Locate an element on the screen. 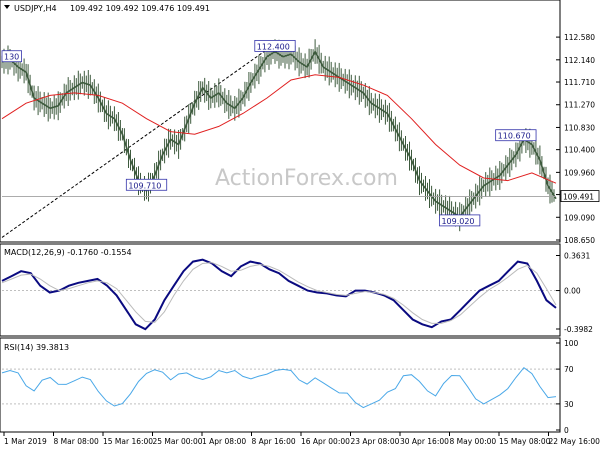  price-ytick: 110.400 is located at coordinates (575, 150).